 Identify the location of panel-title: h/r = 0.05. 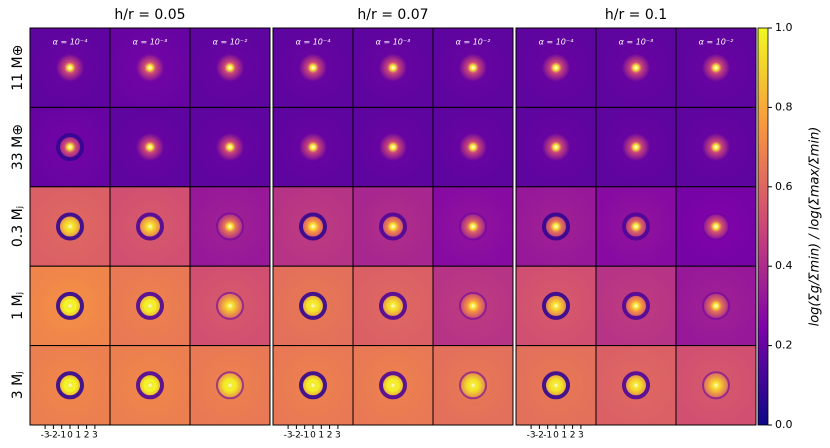
(149, 15).